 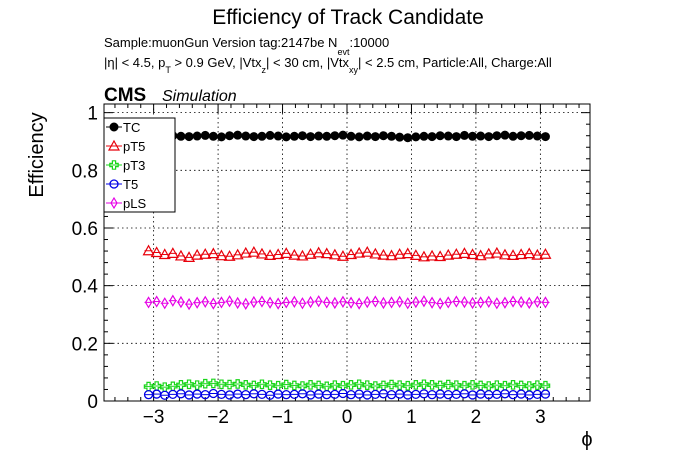 I want to click on y-tick-label-5: 1, so click(x=92, y=114).